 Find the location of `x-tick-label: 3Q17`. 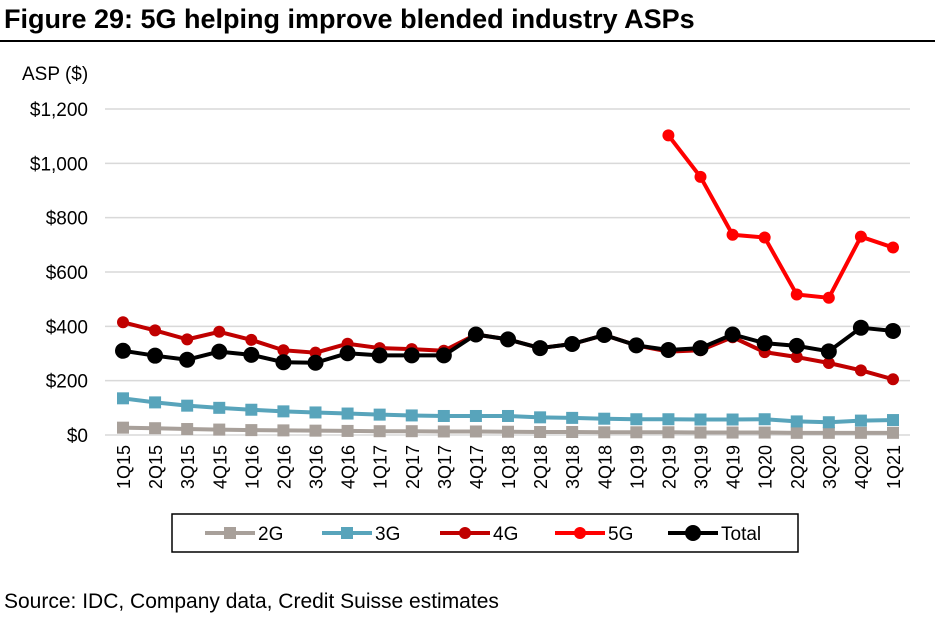

x-tick-label: 3Q17 is located at coordinates (445, 467).